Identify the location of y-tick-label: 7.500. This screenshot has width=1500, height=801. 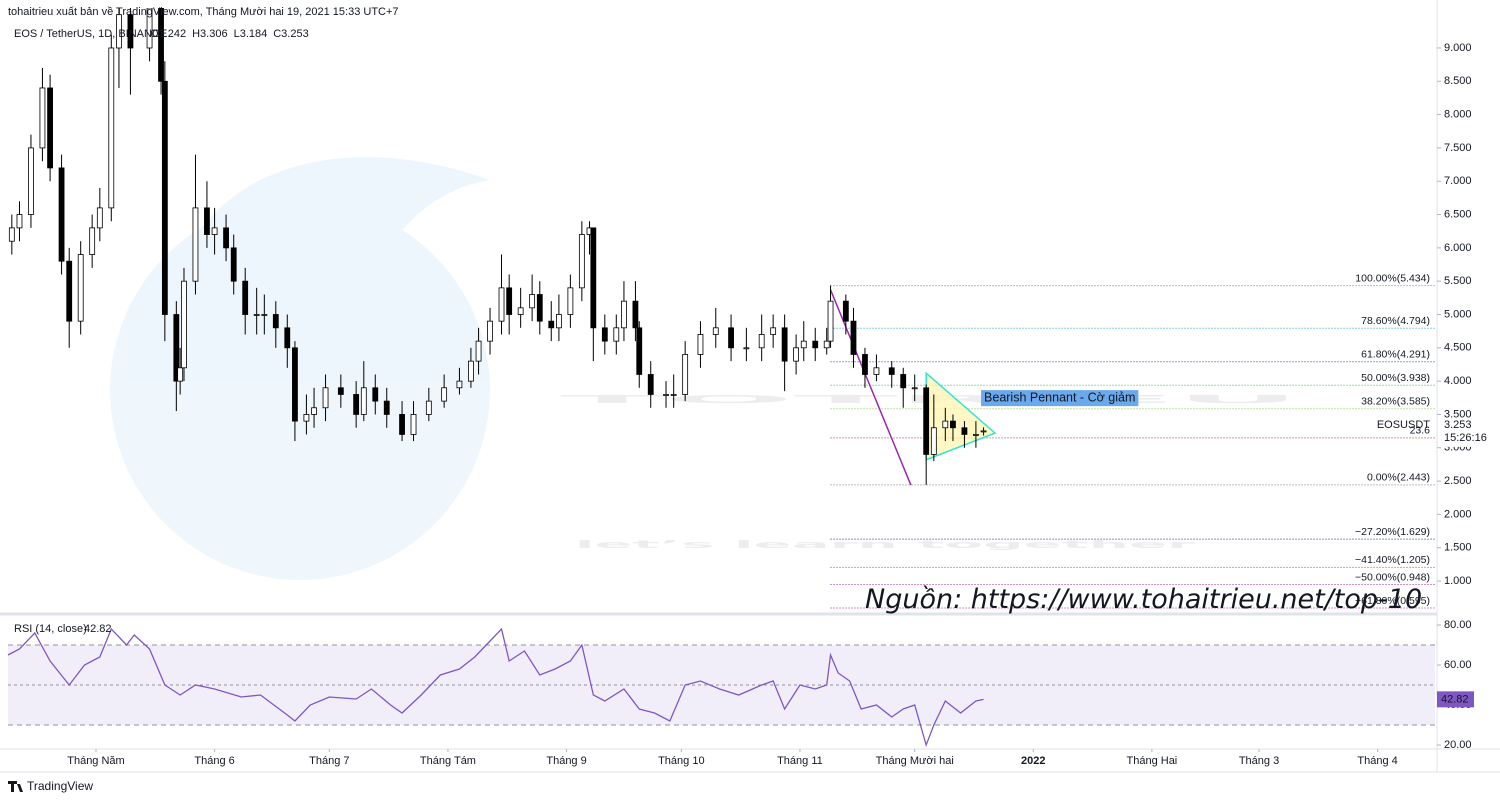
(1458, 148).